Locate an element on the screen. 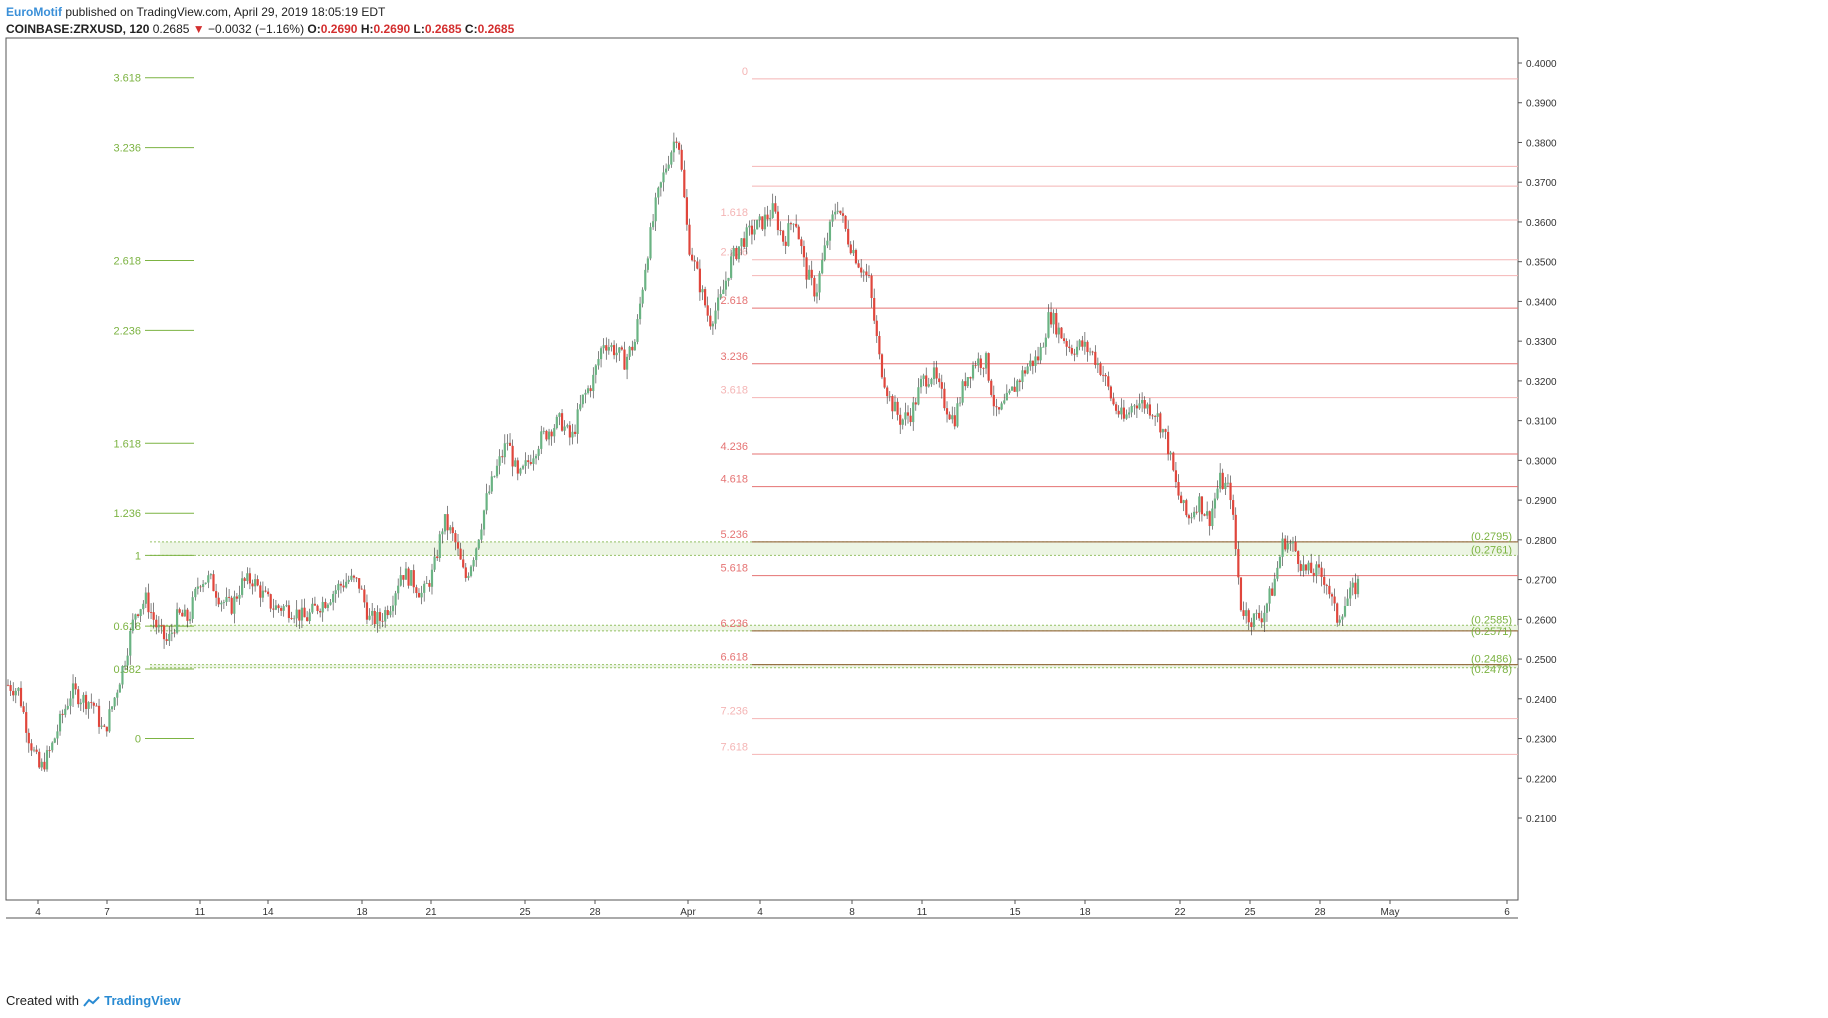 This screenshot has width=1828, height=1018. down-arrow-icon: ▼ is located at coordinates (198, 29).